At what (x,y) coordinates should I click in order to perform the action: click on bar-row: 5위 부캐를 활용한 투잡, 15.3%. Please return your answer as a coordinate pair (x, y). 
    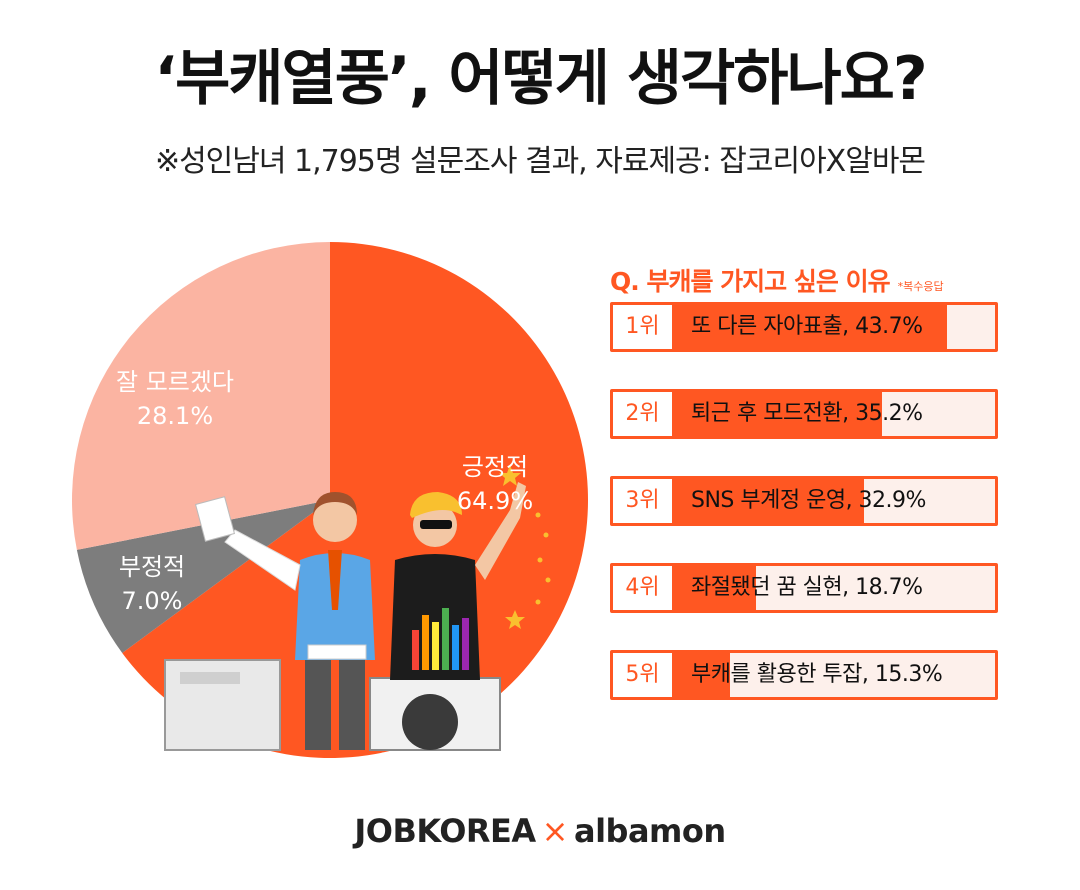
    Looking at the image, I should click on (804, 675).